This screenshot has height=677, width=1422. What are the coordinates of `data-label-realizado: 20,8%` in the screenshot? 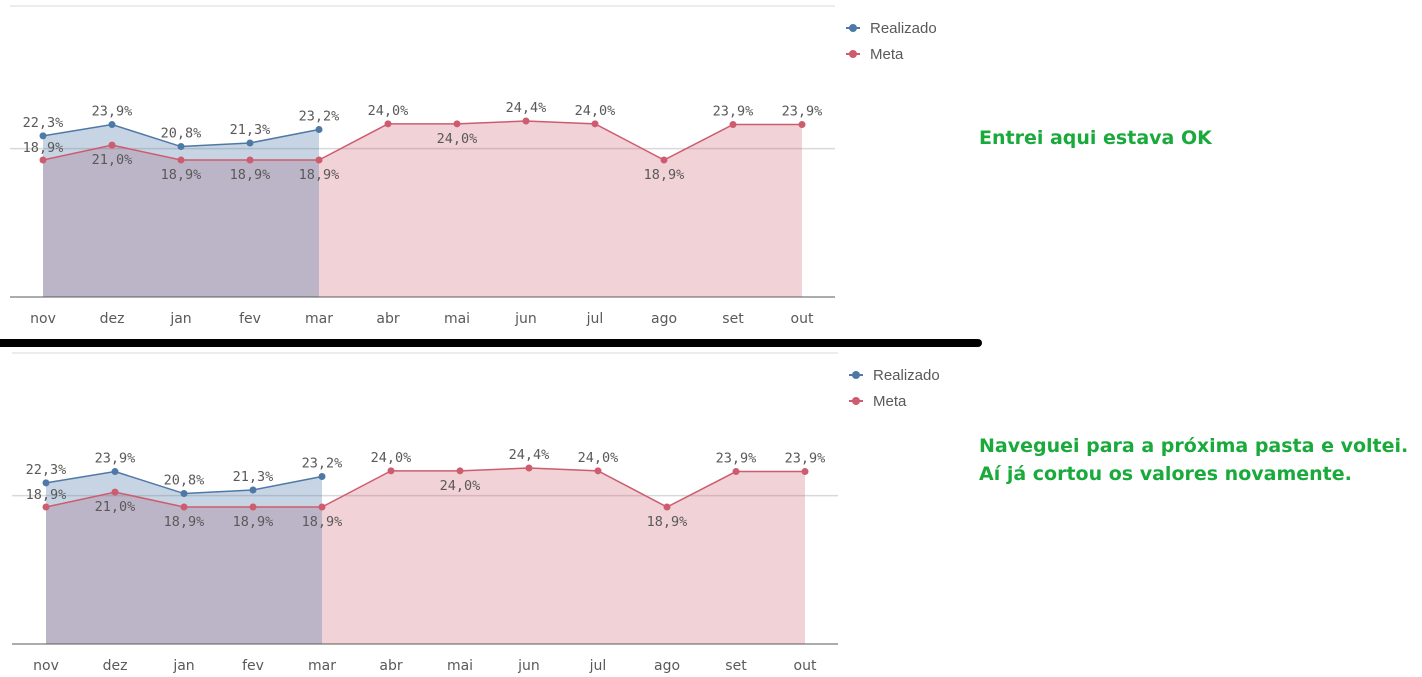 It's located at (184, 481).